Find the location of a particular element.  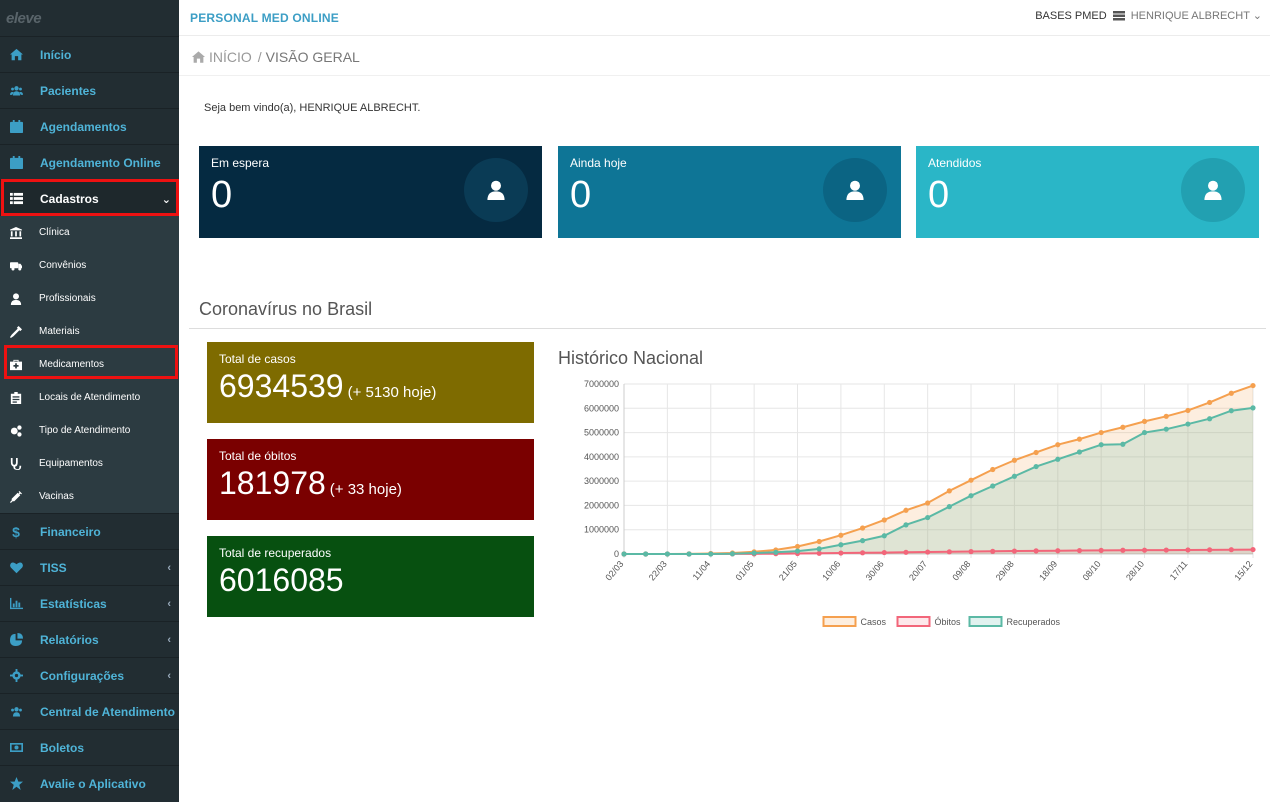

sidebar-item-avalie-o-aplicativo: Avalie o Aplicativo is located at coordinates (89, 783).